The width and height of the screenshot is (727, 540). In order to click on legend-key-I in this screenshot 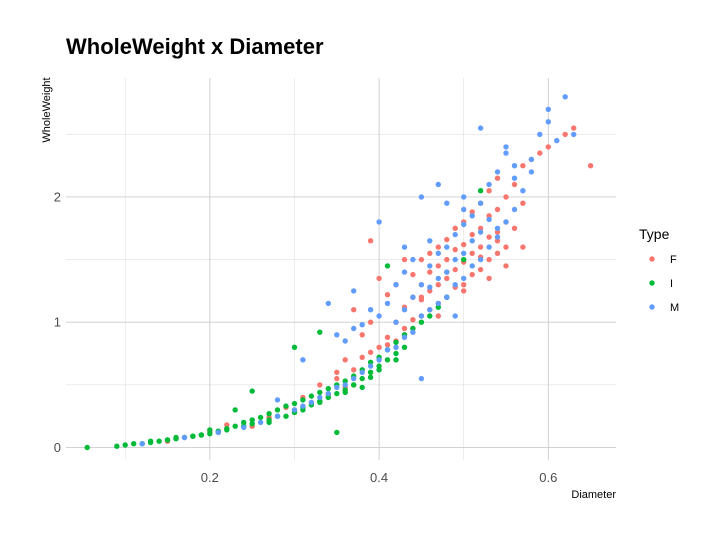, I will do `click(652, 283)`.